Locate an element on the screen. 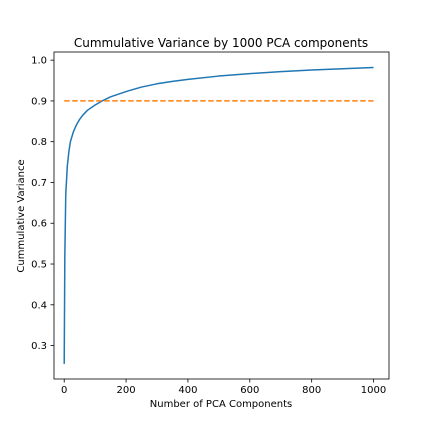 The height and width of the screenshot is (432, 432). y-tick-label: 0.6 is located at coordinates (39, 224).